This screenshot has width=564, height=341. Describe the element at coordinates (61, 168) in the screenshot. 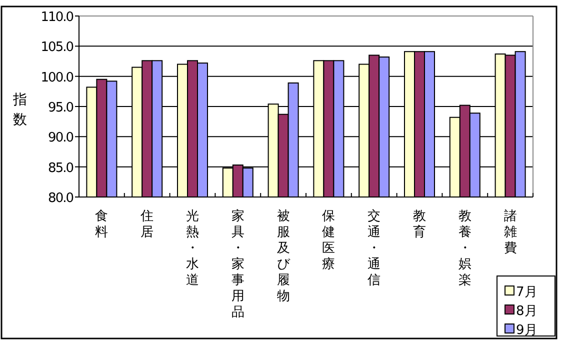

I see `y-tick-label: 85.0` at that location.